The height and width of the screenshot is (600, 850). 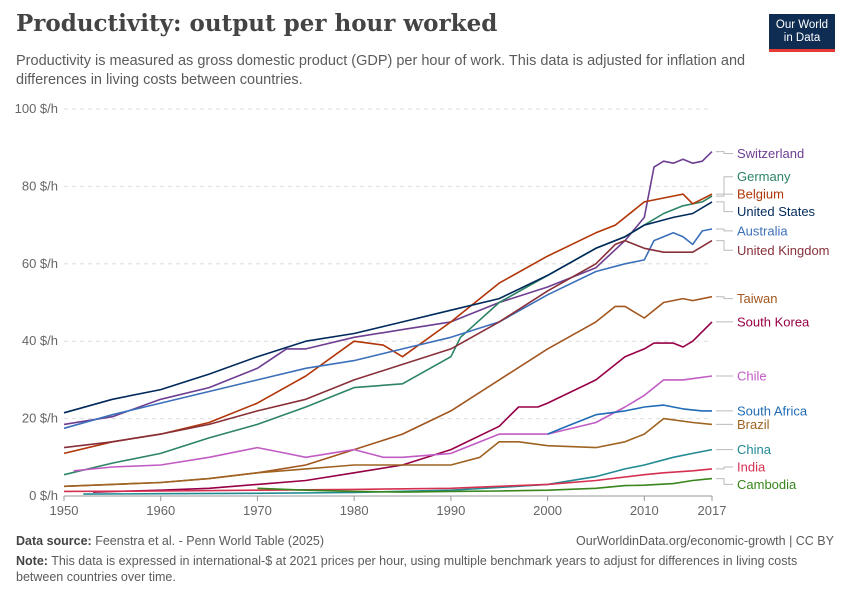 What do you see at coordinates (354, 510) in the screenshot?
I see `x-tick-label: 1980` at bounding box center [354, 510].